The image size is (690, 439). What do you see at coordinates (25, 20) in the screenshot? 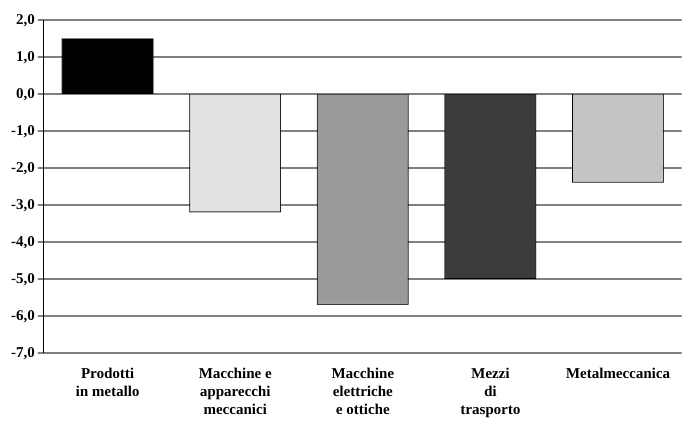
I see `y-tick-label: 2,0` at bounding box center [25, 20].